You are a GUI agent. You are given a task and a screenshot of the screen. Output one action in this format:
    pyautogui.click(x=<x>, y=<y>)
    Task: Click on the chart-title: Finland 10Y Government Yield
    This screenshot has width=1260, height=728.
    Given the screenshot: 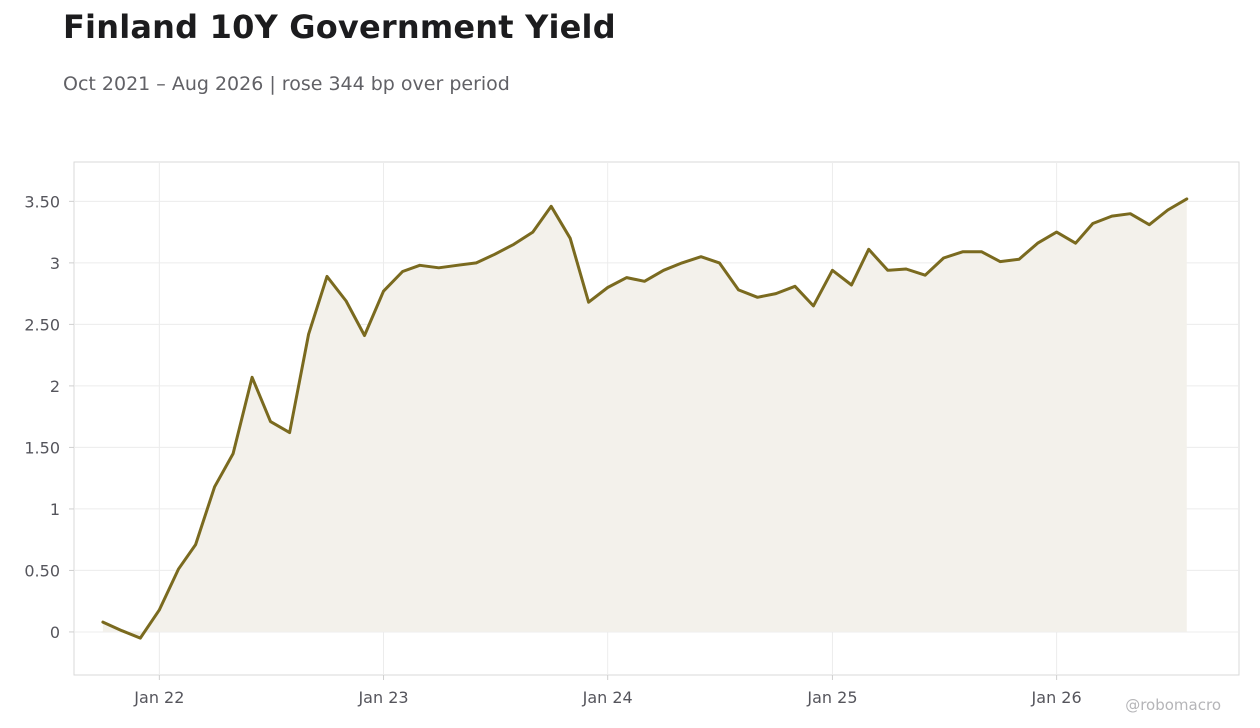 What is the action you would take?
    pyautogui.click(x=339, y=27)
    